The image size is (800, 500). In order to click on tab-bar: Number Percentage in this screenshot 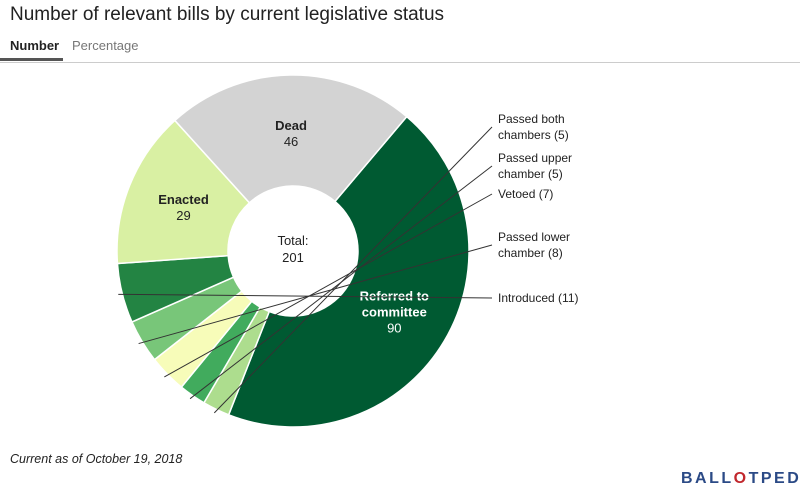, I will do `click(400, 49)`.